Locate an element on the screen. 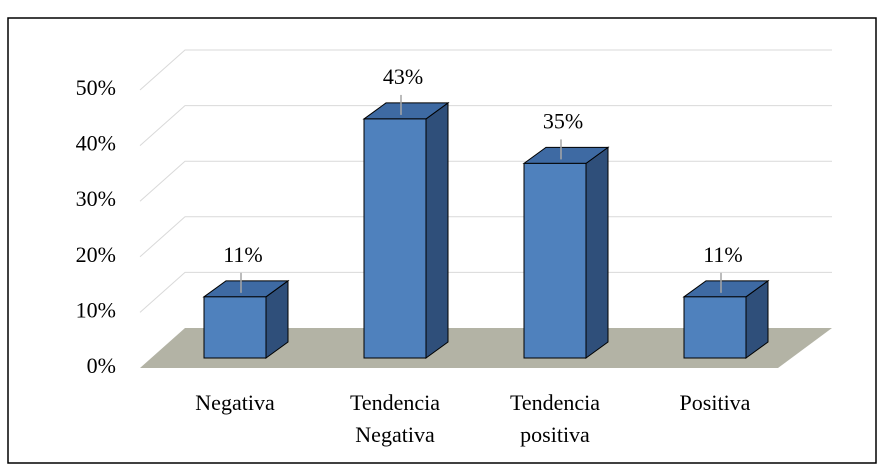  y-tick-label: 30% is located at coordinates (96, 198).